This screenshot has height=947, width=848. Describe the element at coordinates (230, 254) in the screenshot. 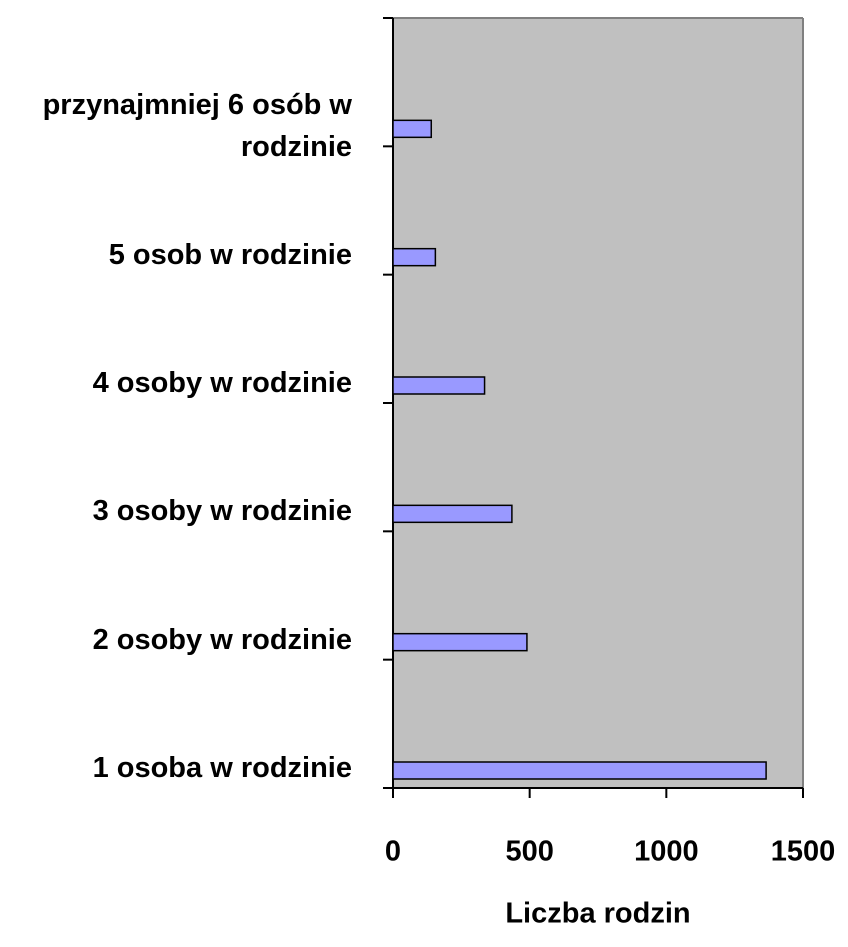

I see `y-tick-label: 5 osob w rodzinie` at that location.